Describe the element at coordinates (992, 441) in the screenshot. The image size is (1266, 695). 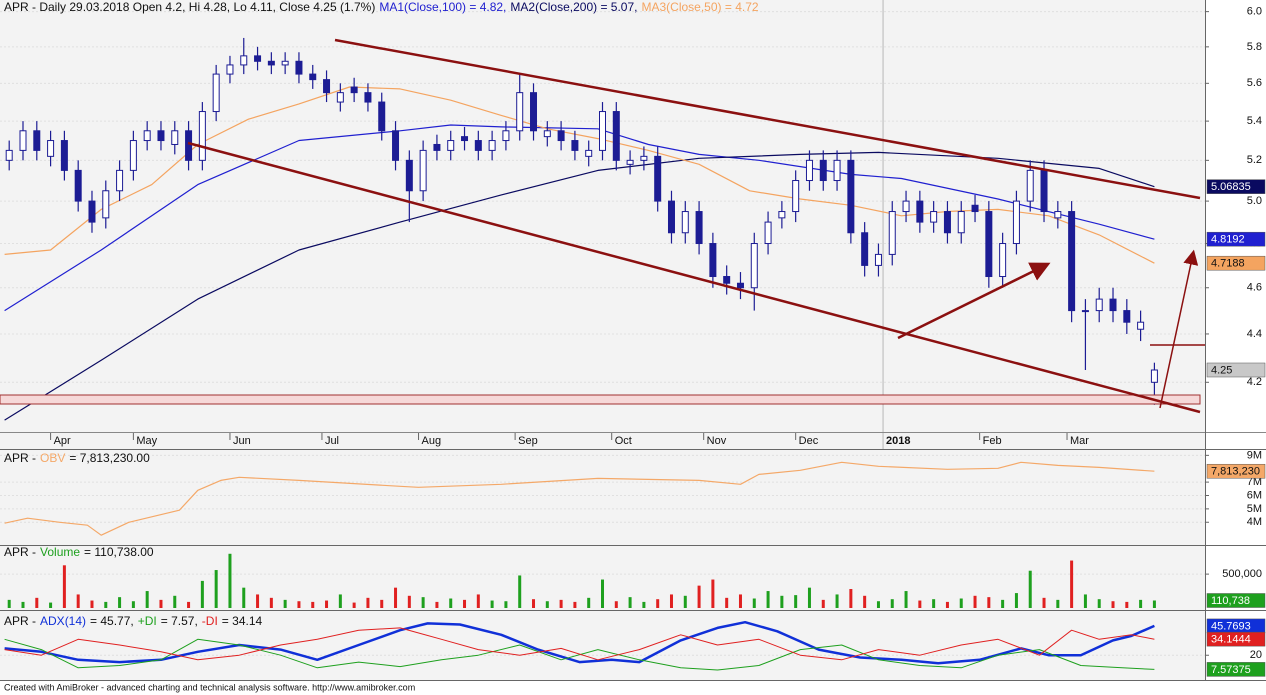
I see `x-tick-label: Feb` at that location.